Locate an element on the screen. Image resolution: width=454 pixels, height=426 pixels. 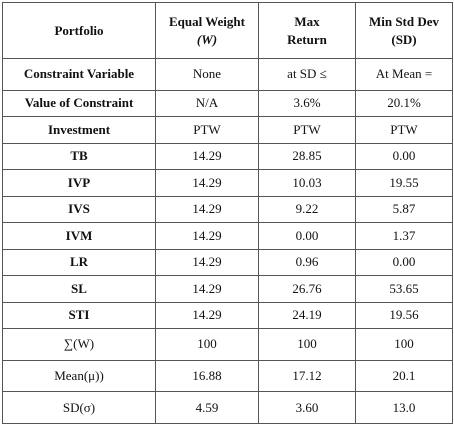
asset-name: IVS is located at coordinates (79, 209).